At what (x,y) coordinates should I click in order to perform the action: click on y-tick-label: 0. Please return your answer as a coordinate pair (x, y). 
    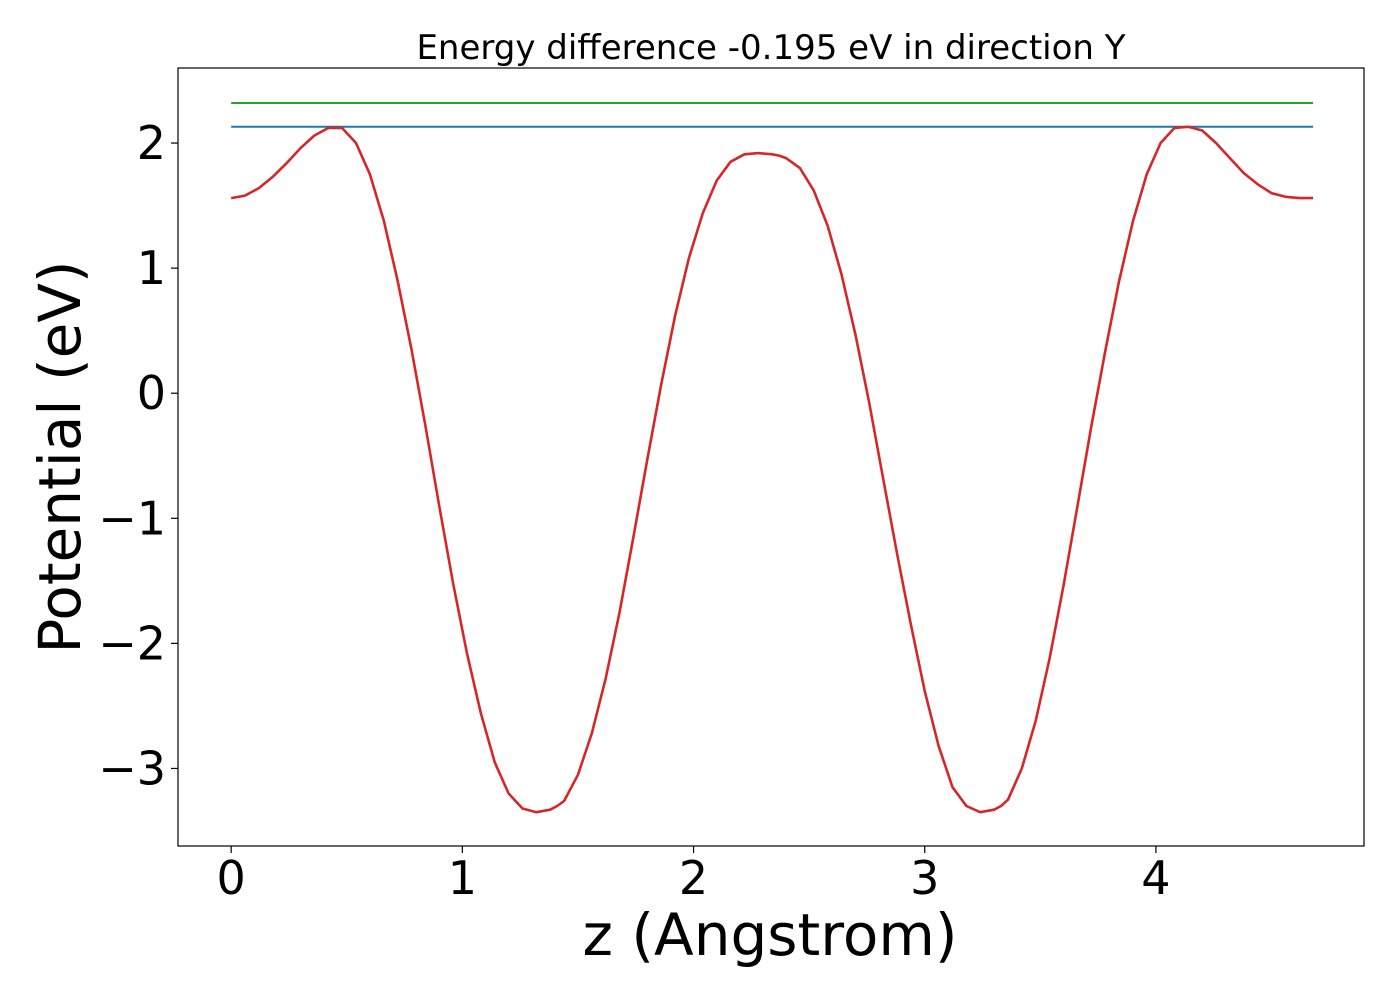
    Looking at the image, I should click on (151, 393).